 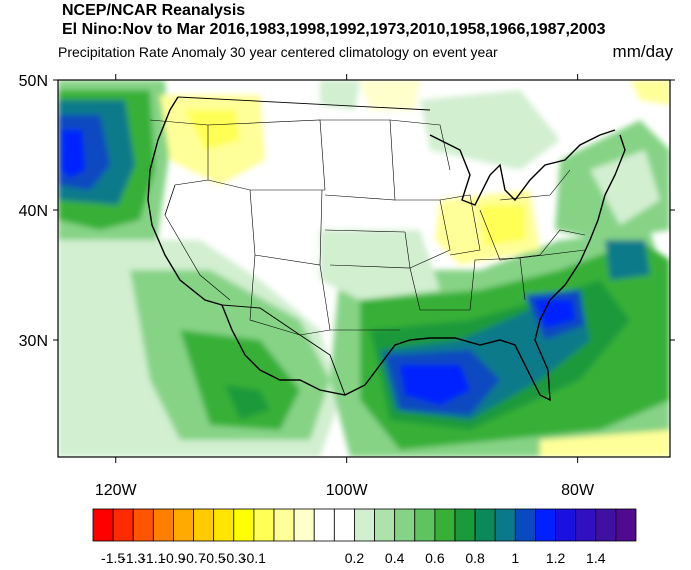 I want to click on lon-tick-label: 120W, so click(x=116, y=490).